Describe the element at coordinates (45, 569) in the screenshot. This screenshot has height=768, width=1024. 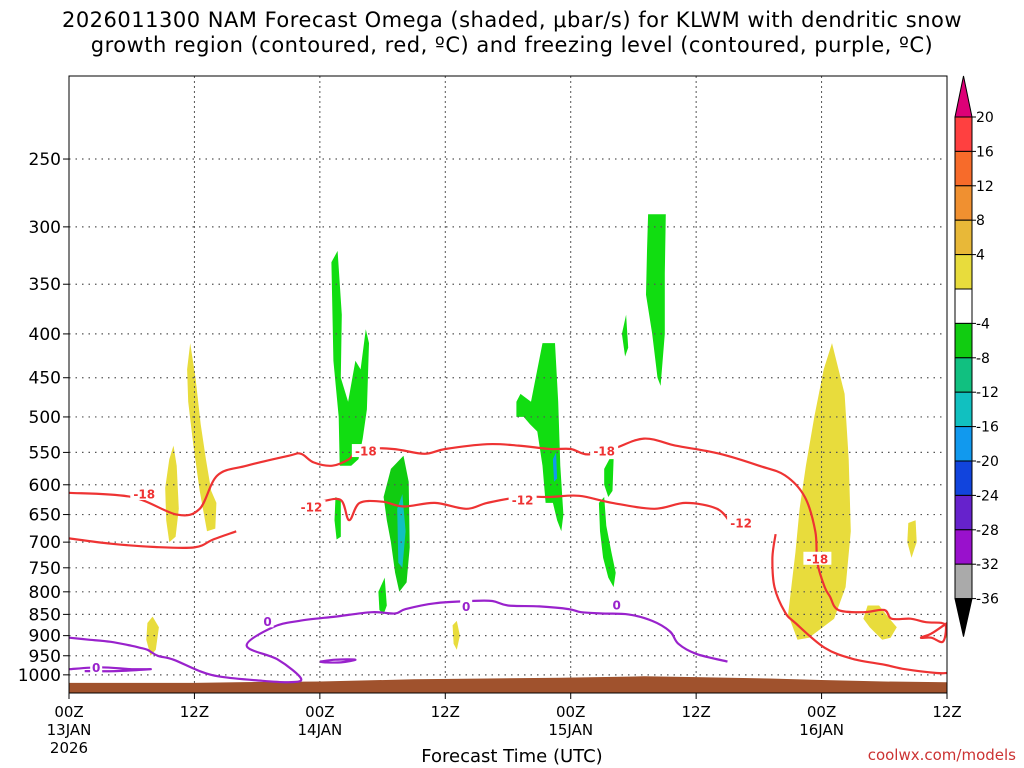
I see `y-tick-label-750: 750` at that location.